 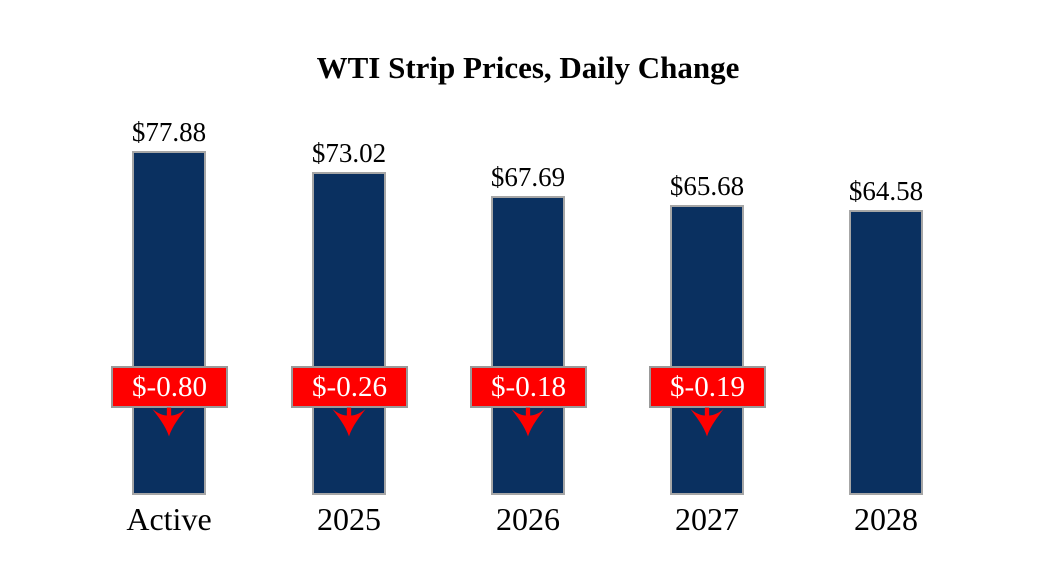 What do you see at coordinates (707, 387) in the screenshot?
I see `daily-change-badge: $-0.19` at bounding box center [707, 387].